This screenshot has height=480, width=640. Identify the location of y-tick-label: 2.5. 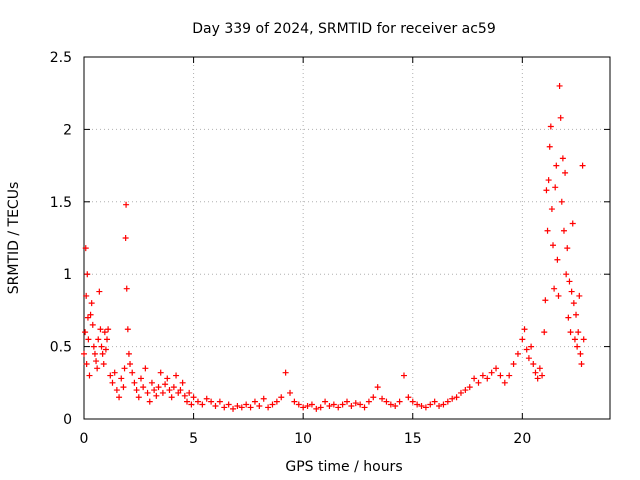
(61, 58).